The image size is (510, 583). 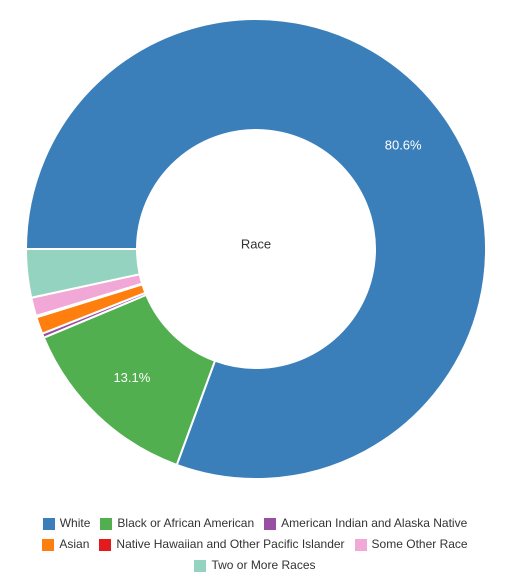 I want to click on legend-item-black: Black or African American, so click(x=177, y=523).